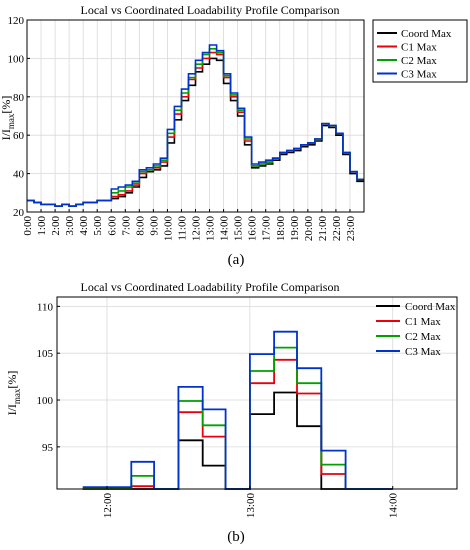 This screenshot has height=550, width=470. What do you see at coordinates (423, 352) in the screenshot?
I see `panel-b-legend-label: C3 Max` at bounding box center [423, 352].